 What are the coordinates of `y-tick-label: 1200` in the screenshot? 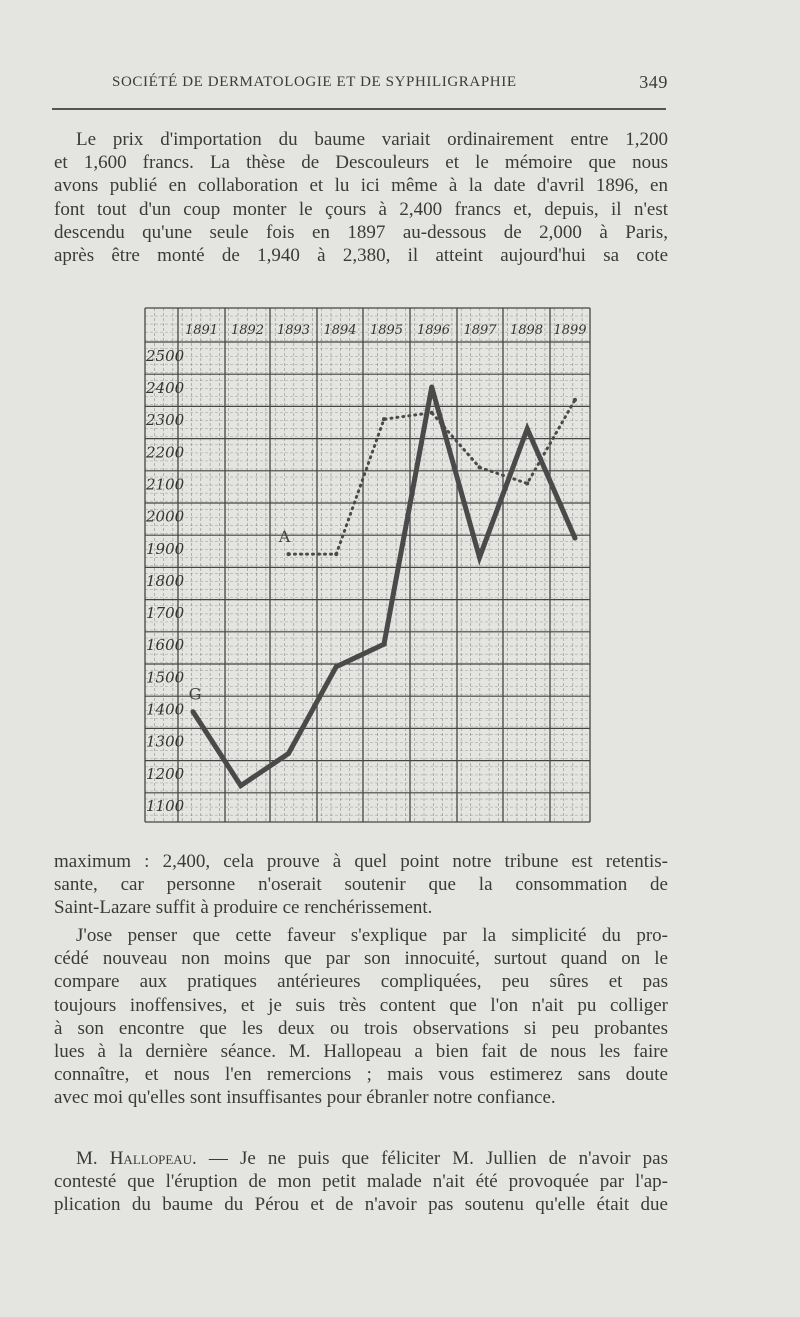 It's located at (165, 774).